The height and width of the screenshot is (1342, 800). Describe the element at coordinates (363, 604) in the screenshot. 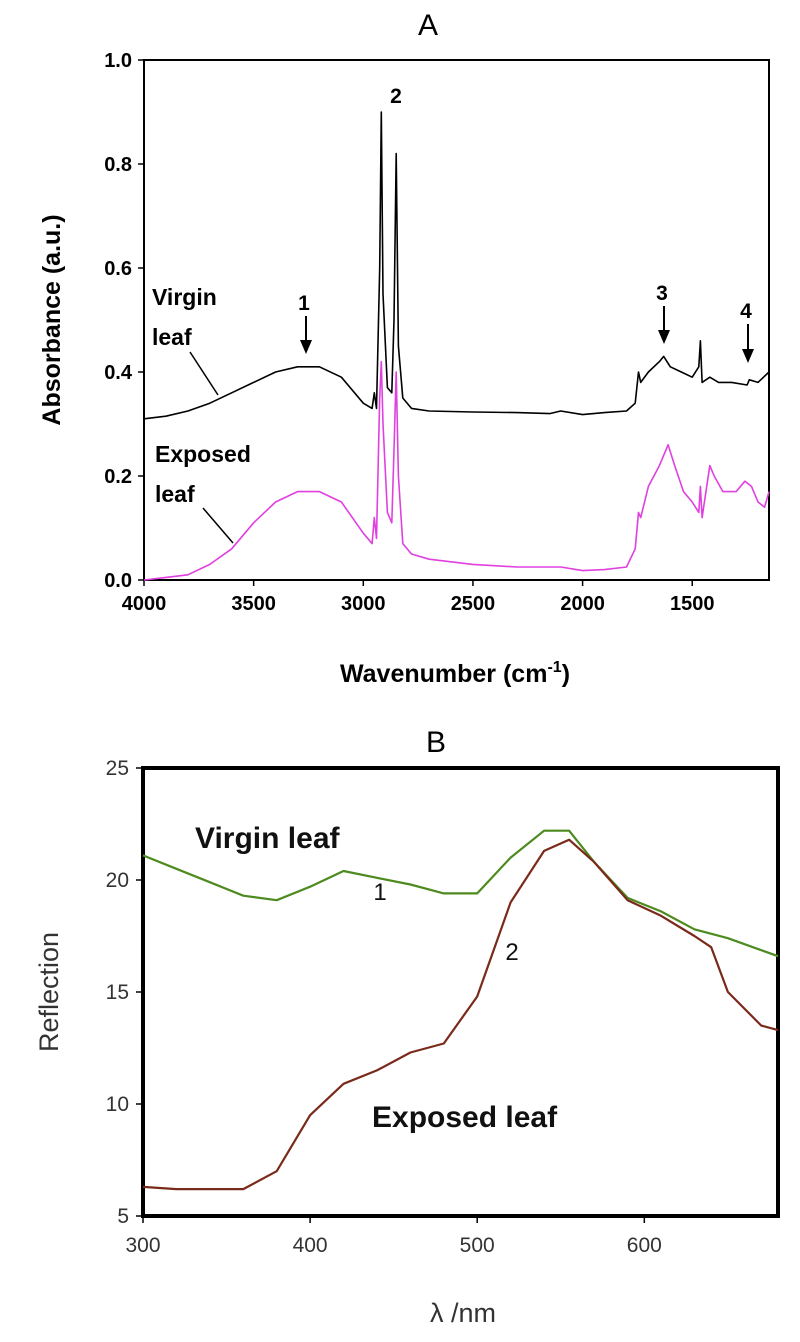

I see `x-tick-label: 3000` at that location.